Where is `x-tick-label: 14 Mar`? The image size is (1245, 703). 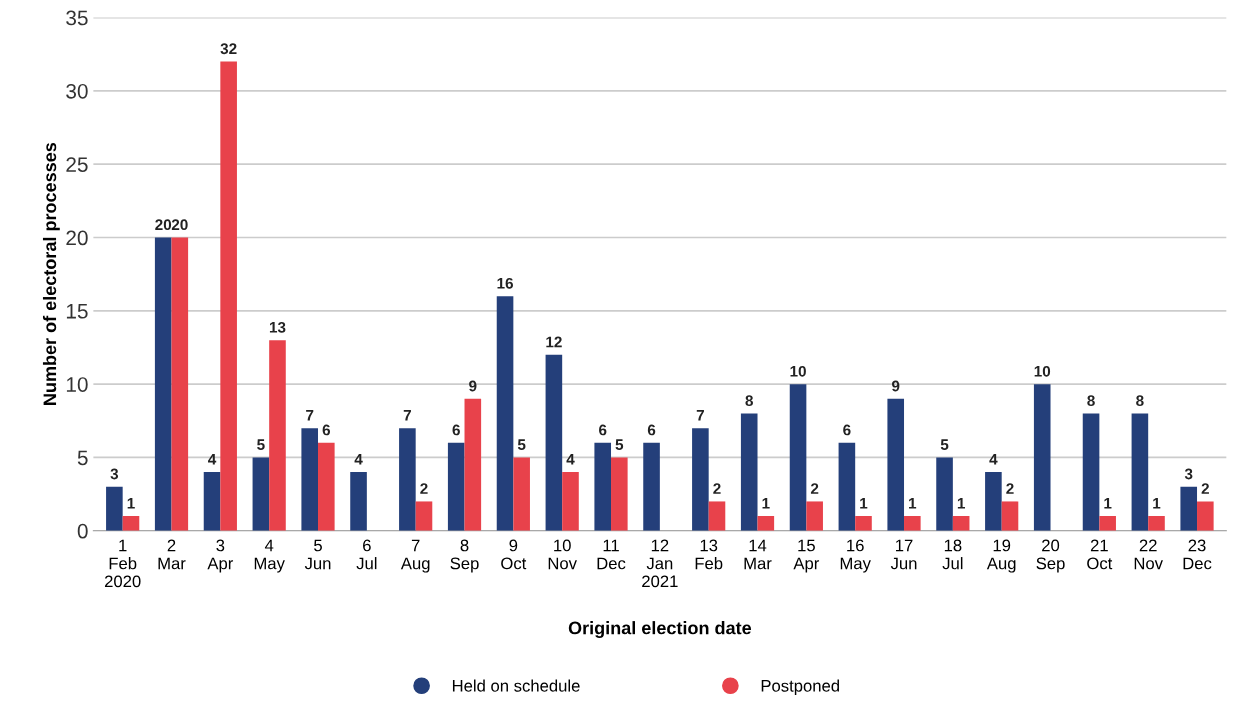 x-tick-label: 14 Mar is located at coordinates (758, 554).